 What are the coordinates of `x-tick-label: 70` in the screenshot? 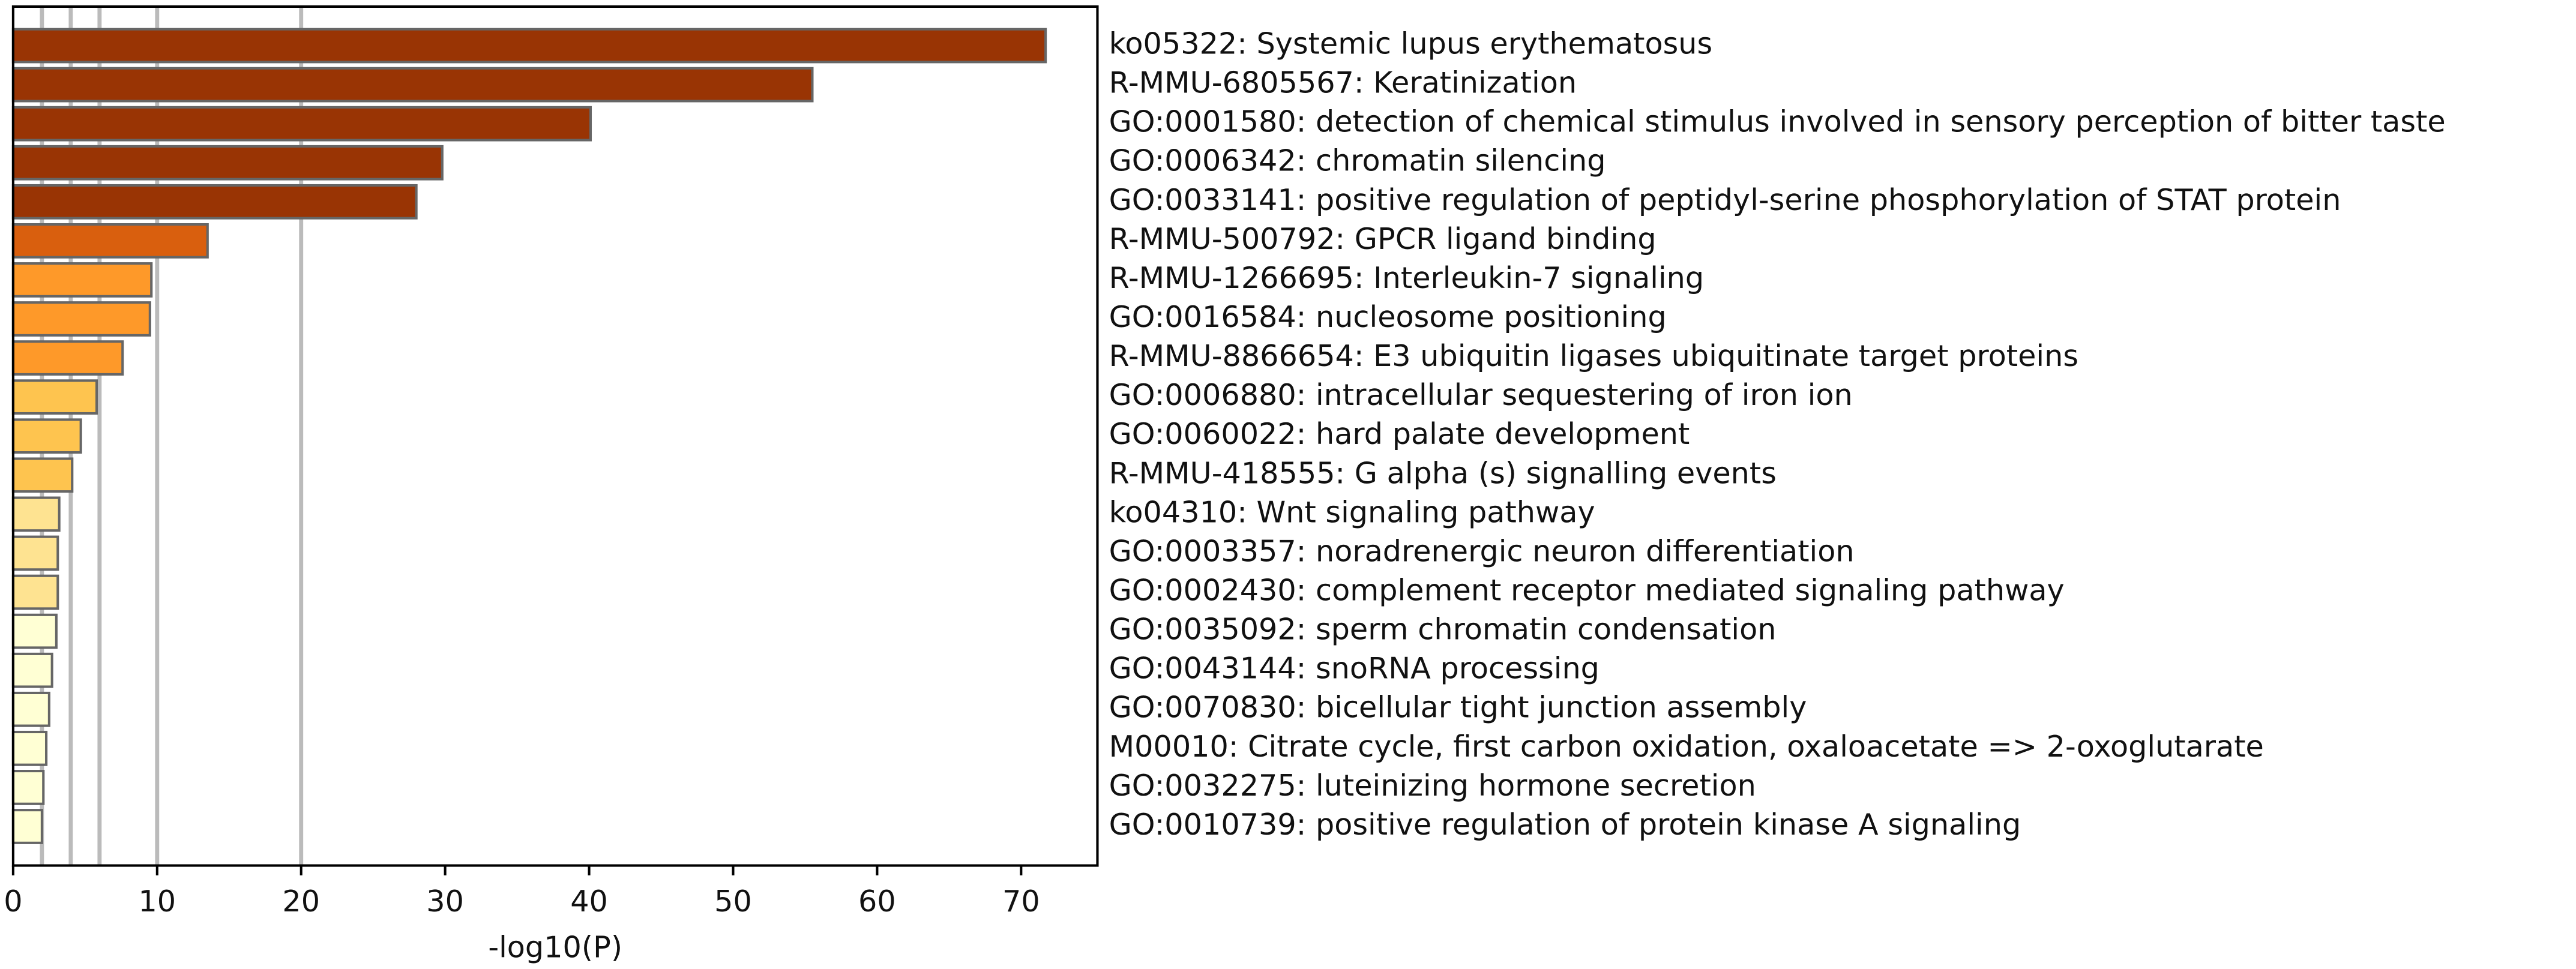 It's located at (1021, 901).